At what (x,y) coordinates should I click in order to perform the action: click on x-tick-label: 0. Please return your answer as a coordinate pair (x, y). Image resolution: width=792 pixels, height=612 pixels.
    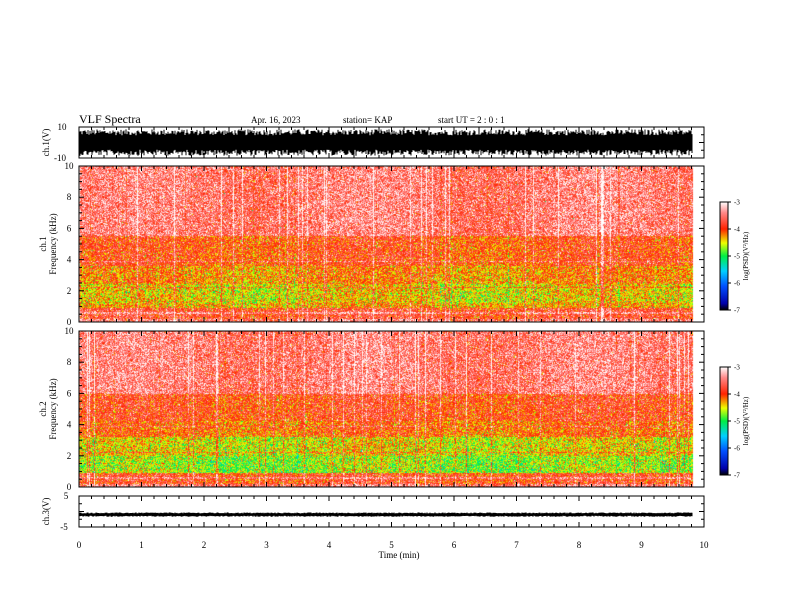
    Looking at the image, I should click on (79, 545).